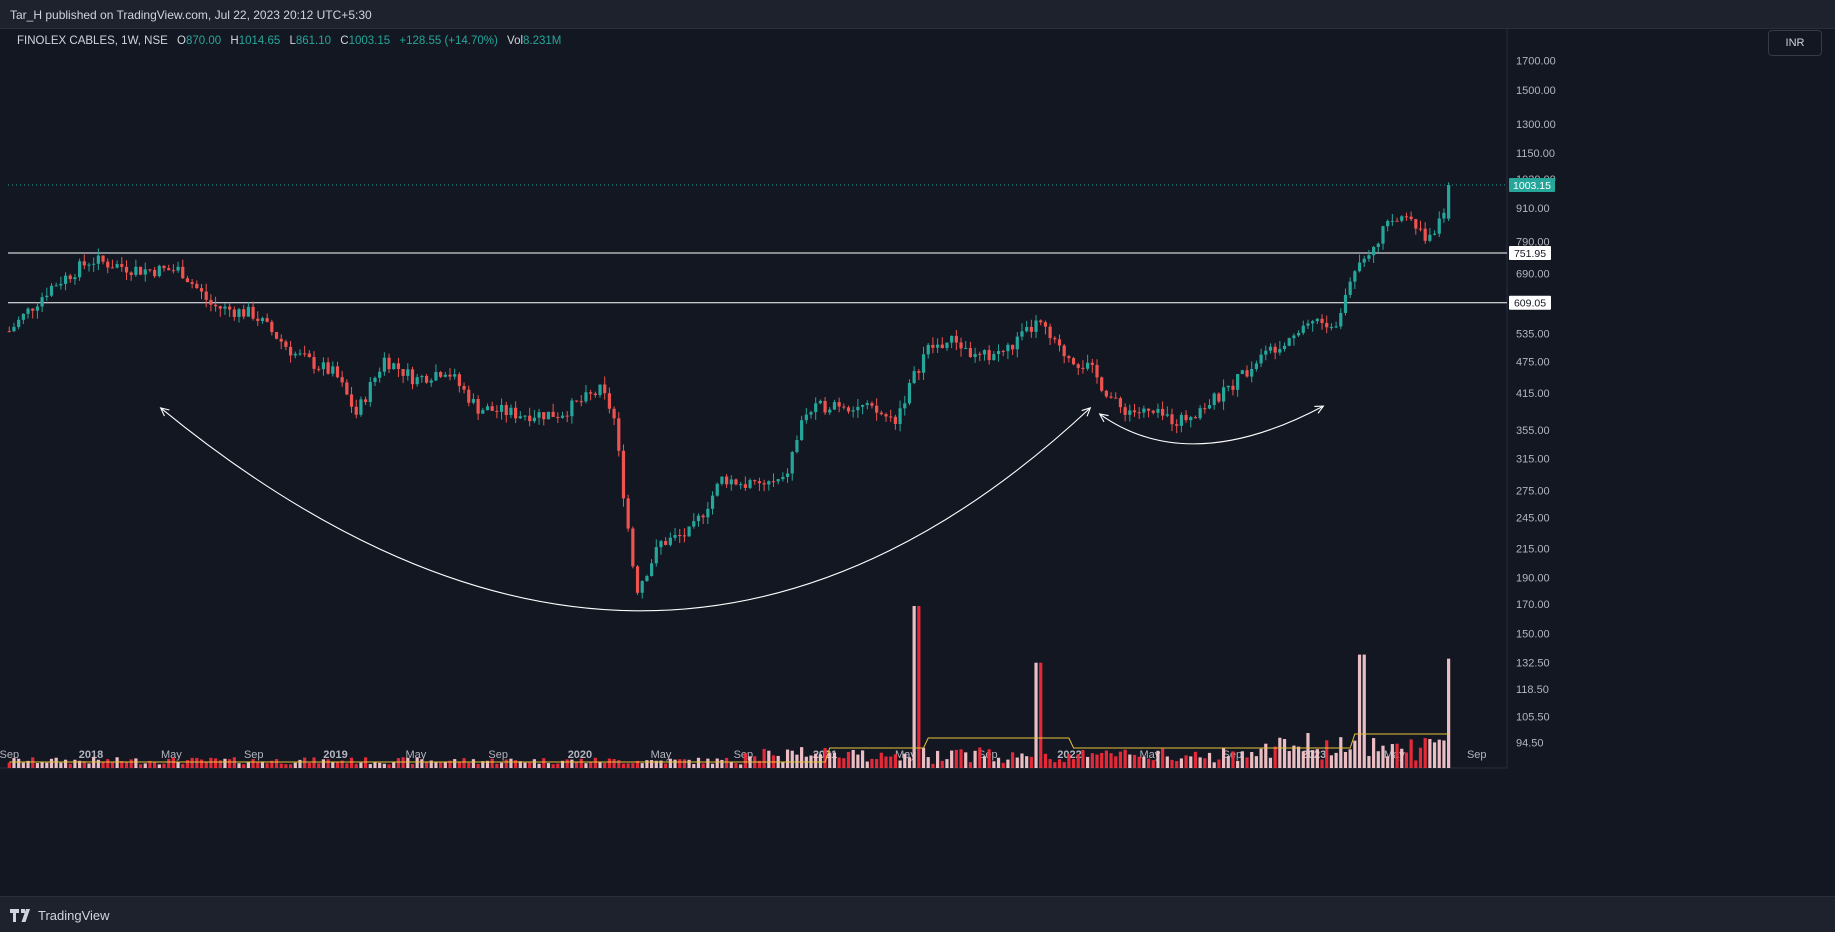  What do you see at coordinates (20, 915) in the screenshot?
I see `tradingview-logo-icon` at bounding box center [20, 915].